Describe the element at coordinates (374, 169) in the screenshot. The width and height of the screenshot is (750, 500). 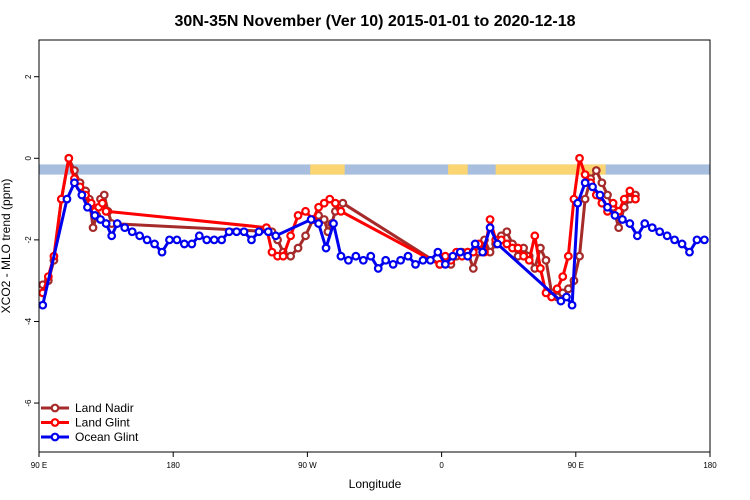
I see `surface-band` at that location.